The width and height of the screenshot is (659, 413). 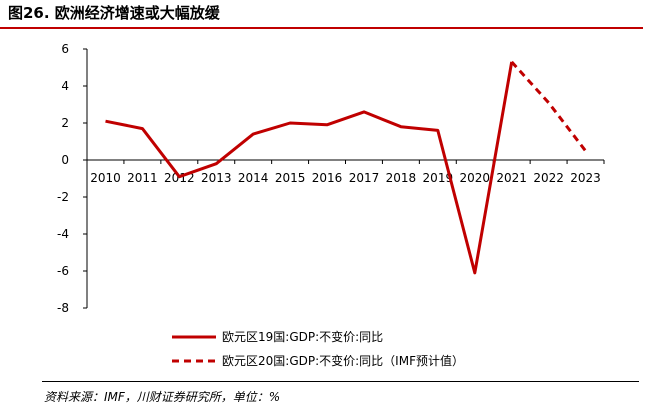 What do you see at coordinates (585, 178) in the screenshot?
I see `x-tick-label: 2023` at bounding box center [585, 178].